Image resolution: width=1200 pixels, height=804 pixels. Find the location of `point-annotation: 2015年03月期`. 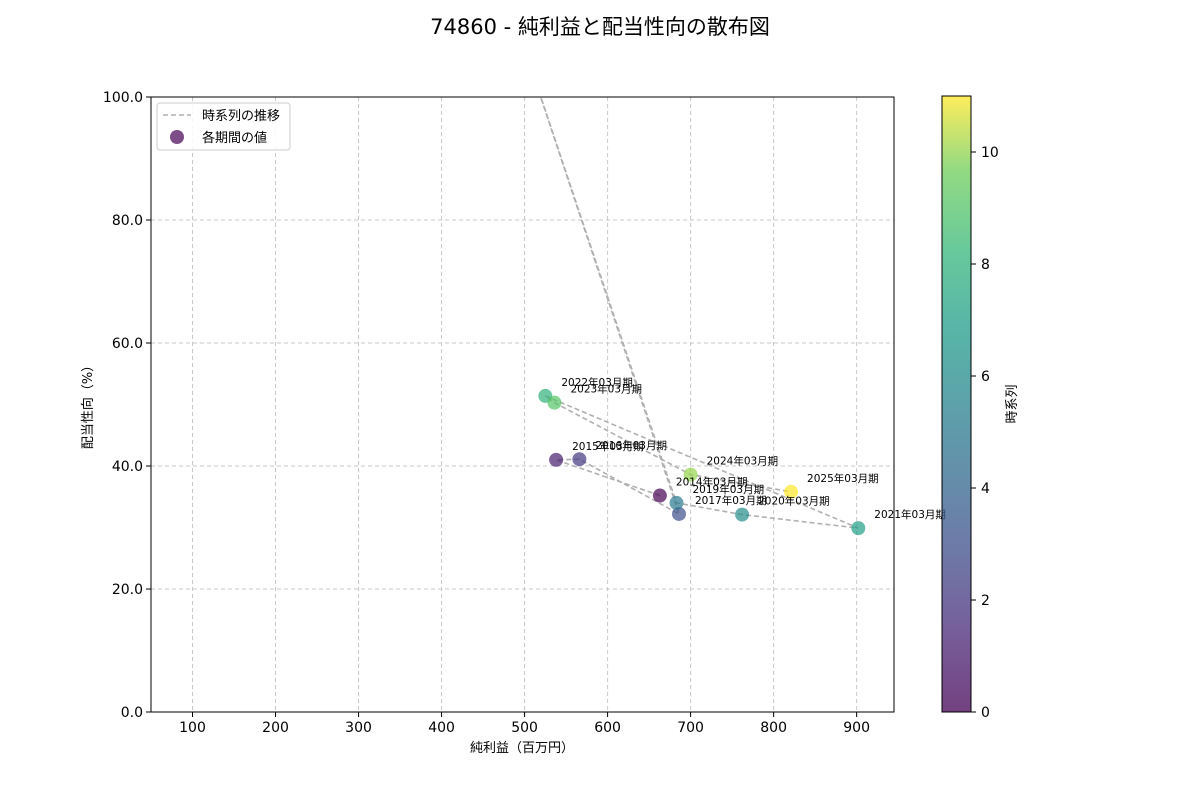

point-annotation: 2015年03月期 is located at coordinates (608, 446).